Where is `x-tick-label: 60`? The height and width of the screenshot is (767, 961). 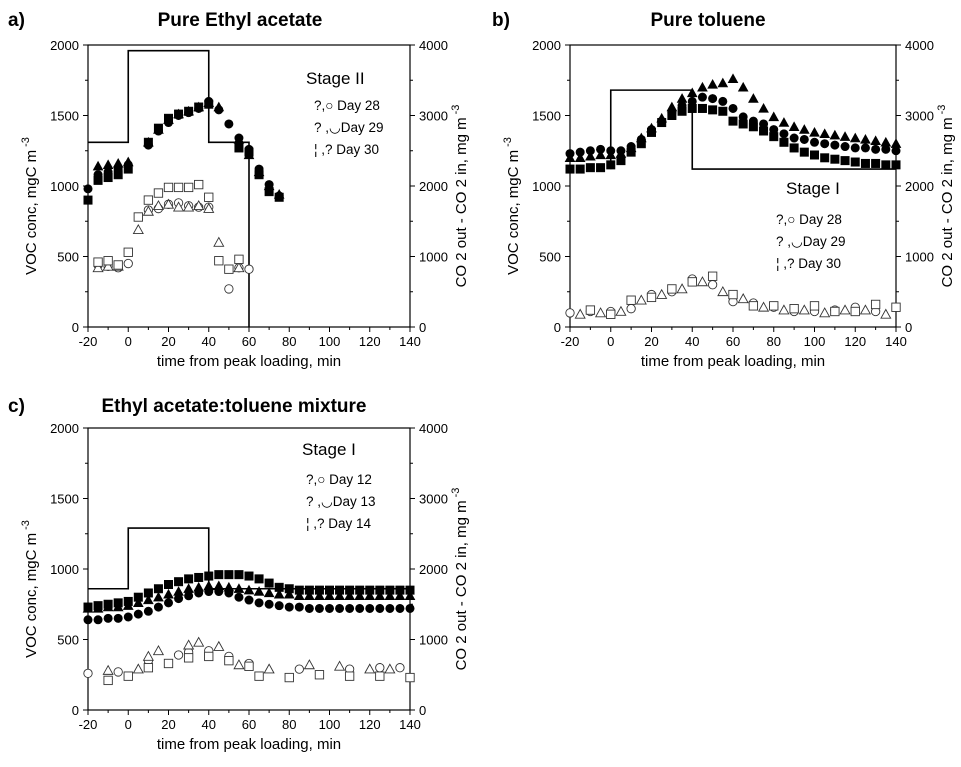 x-tick-label: 60 is located at coordinates (249, 724).